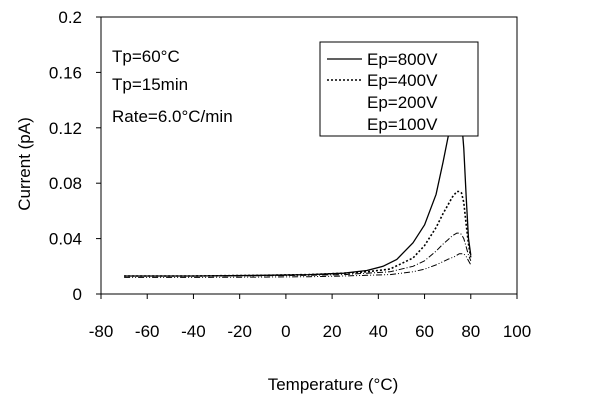  What do you see at coordinates (65, 72) in the screenshot?
I see `y-tick-label: 0.16` at bounding box center [65, 72].